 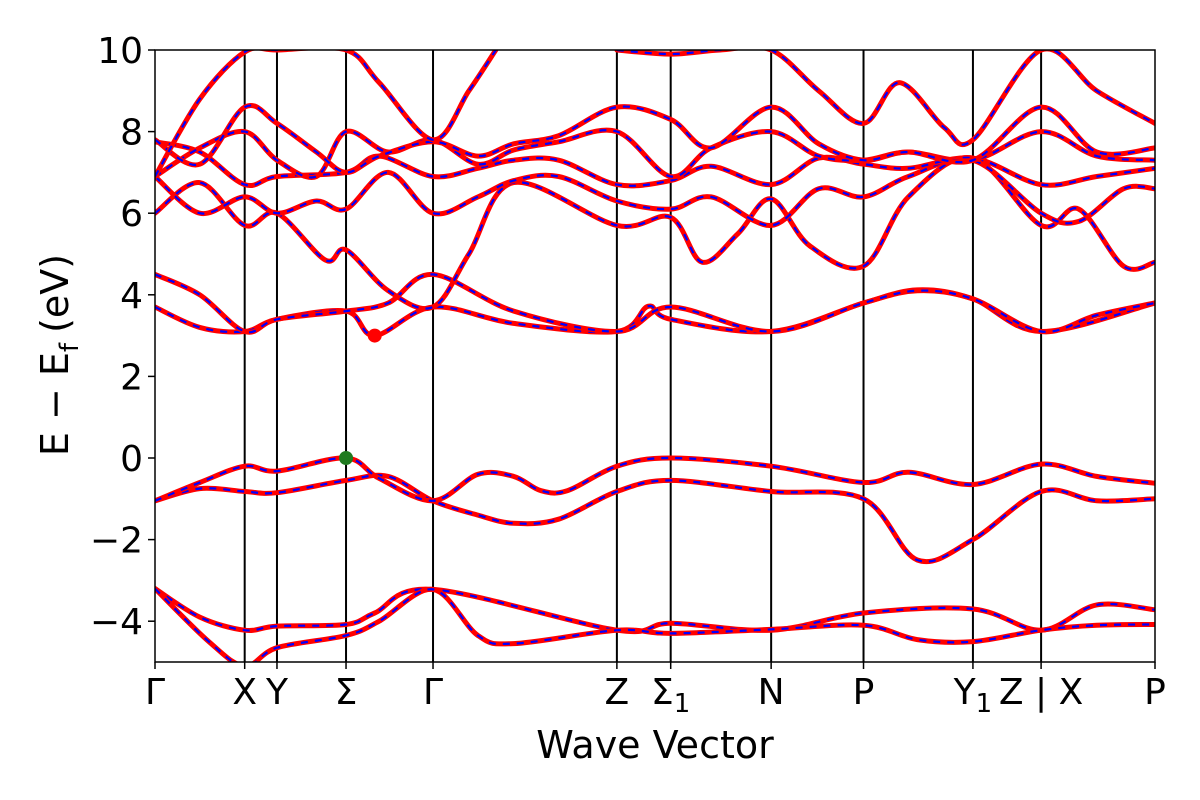 What do you see at coordinates (1041, 692) in the screenshot?
I see `x-tick-label: Z | X` at bounding box center [1041, 692].